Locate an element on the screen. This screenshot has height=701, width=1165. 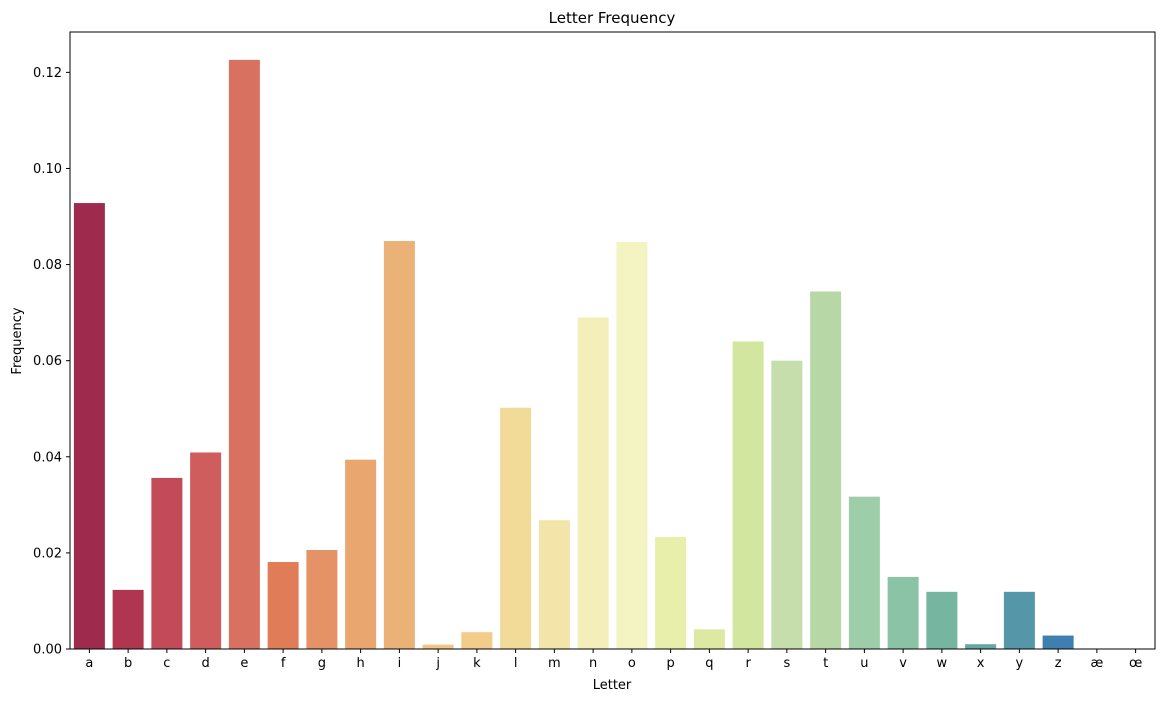
x-tick-label: h is located at coordinates (361, 663).